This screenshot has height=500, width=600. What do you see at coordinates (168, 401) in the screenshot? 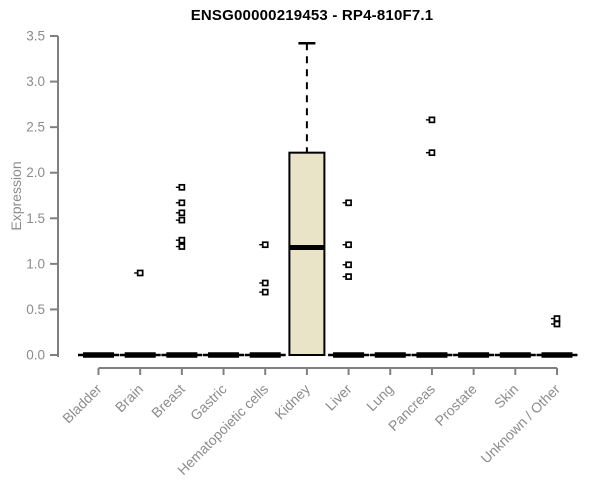
I see `x-tick-label: Breast` at bounding box center [168, 401].